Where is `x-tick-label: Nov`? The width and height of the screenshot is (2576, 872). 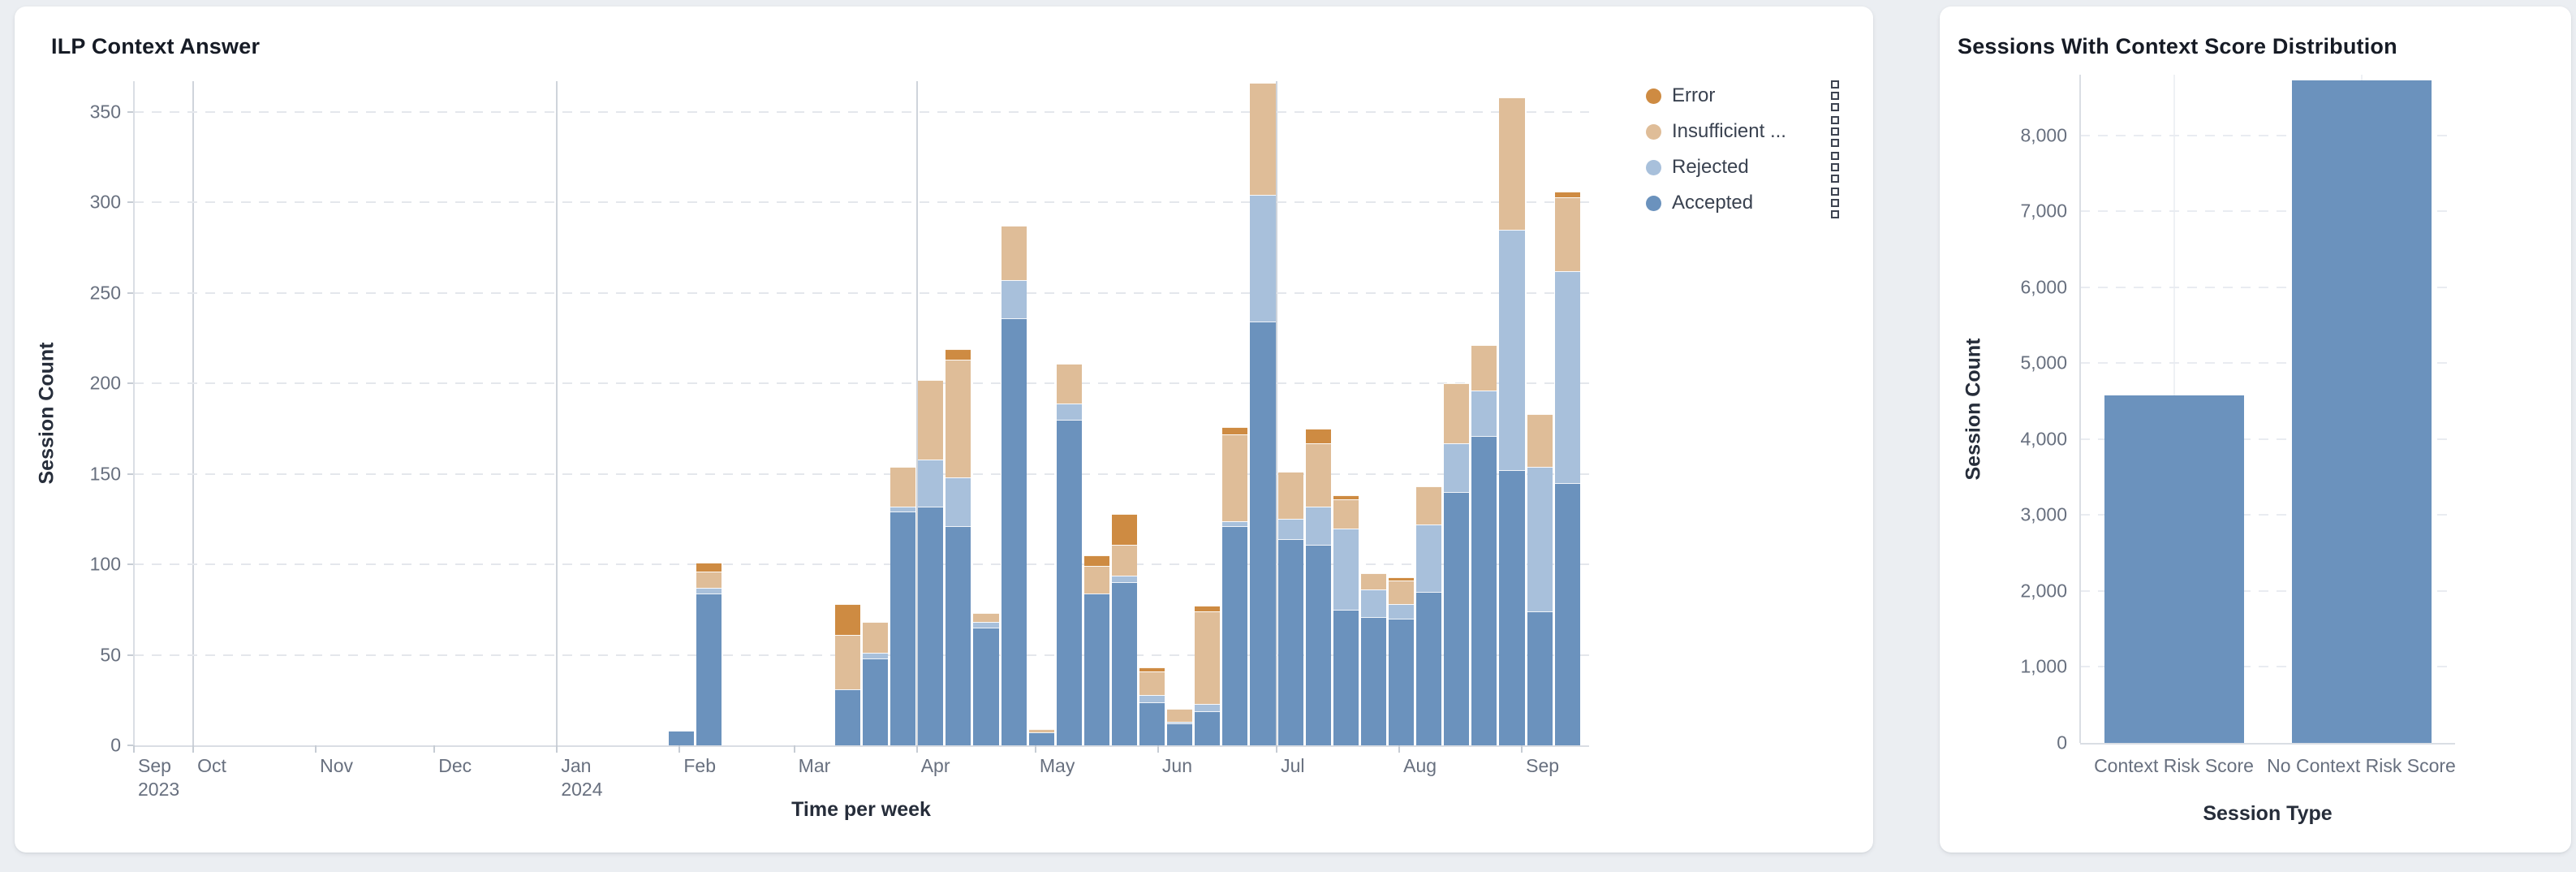
x-tick-label: Nov is located at coordinates (337, 766).